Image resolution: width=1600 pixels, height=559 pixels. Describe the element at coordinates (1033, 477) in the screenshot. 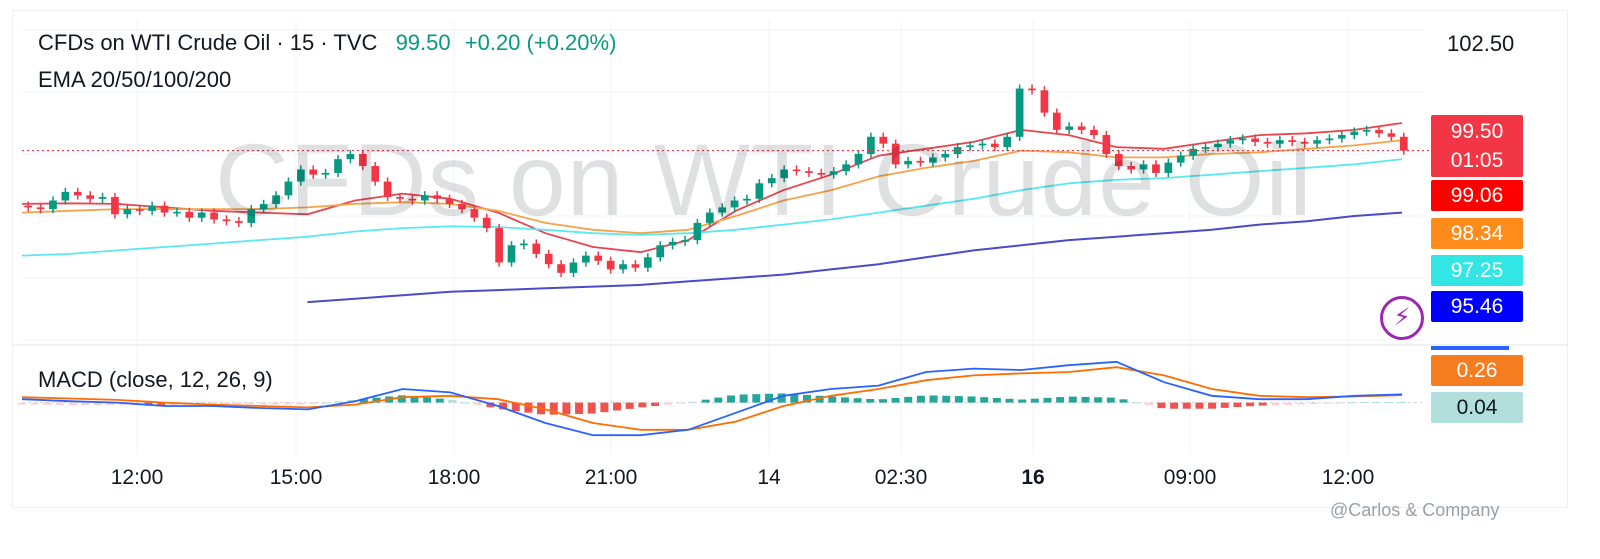

I see `x-tick-label: 16` at that location.